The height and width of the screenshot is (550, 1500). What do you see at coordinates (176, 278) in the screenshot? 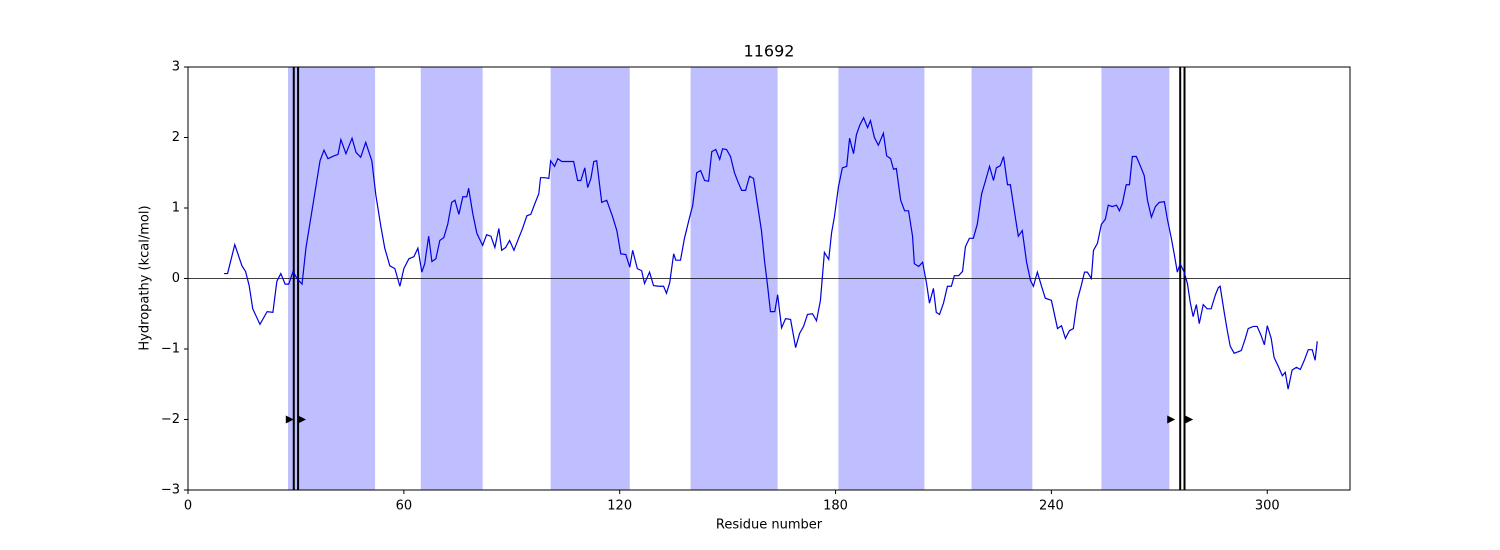
I see `y-tick-label: 0` at bounding box center [176, 278].